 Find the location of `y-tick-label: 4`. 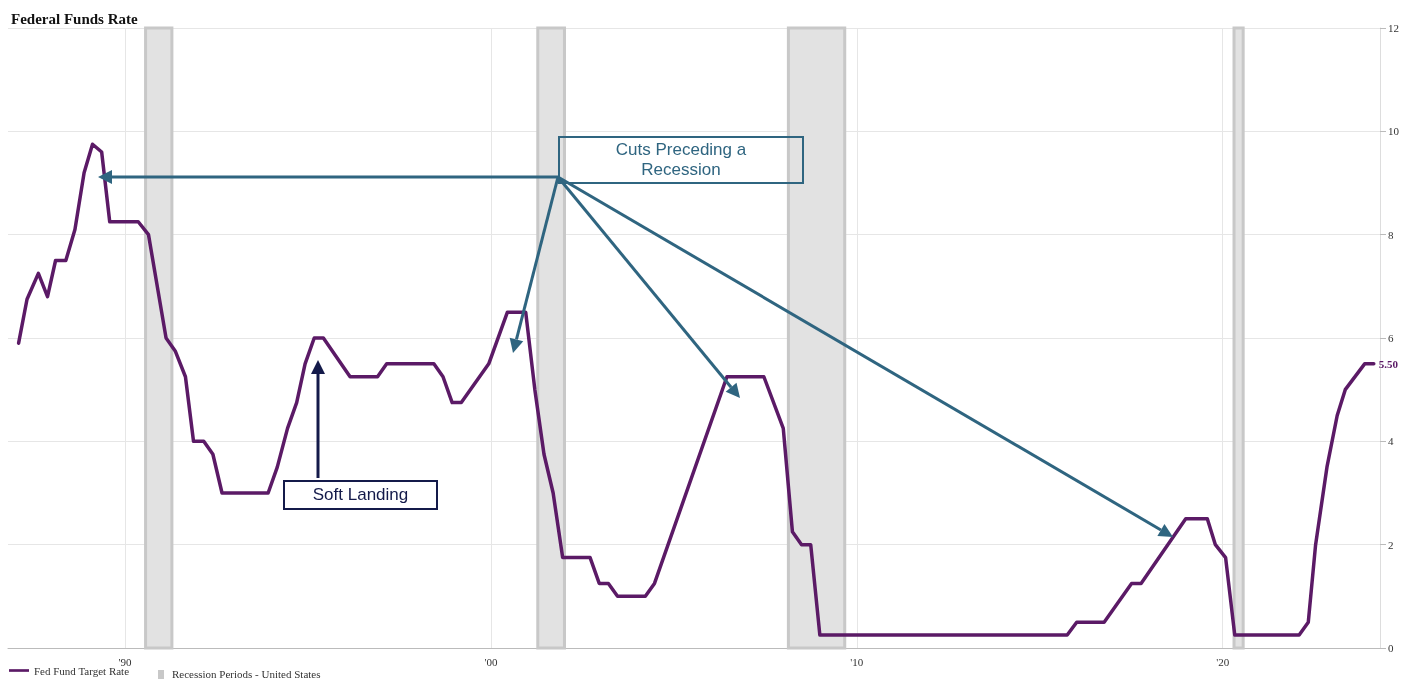

y-tick-label: 4 is located at coordinates (1391, 441).